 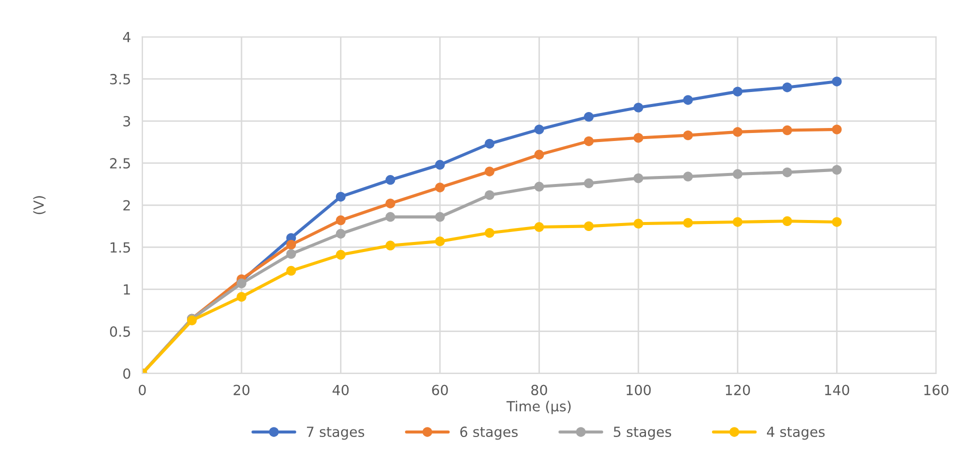 What do you see at coordinates (643, 433) in the screenshot?
I see `legend-label: 5 stages` at bounding box center [643, 433].